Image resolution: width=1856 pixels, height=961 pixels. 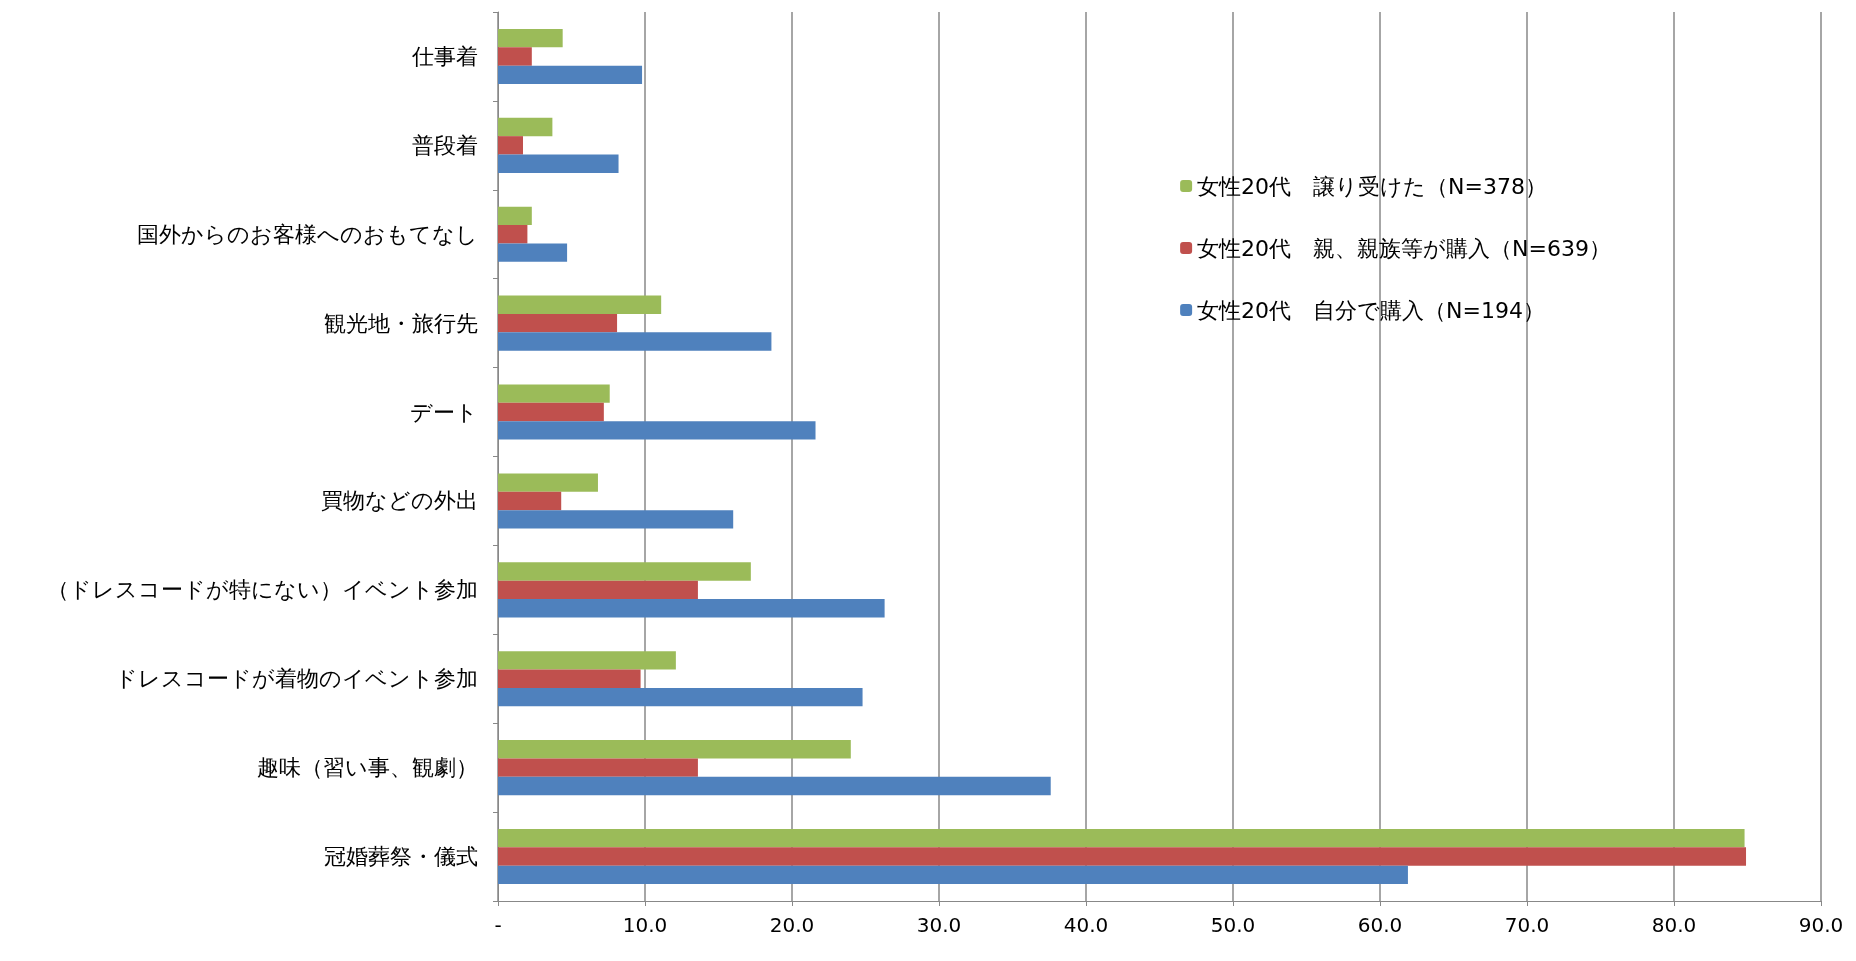 What do you see at coordinates (445, 145) in the screenshot?
I see `y-tick-label: 普段着` at bounding box center [445, 145].